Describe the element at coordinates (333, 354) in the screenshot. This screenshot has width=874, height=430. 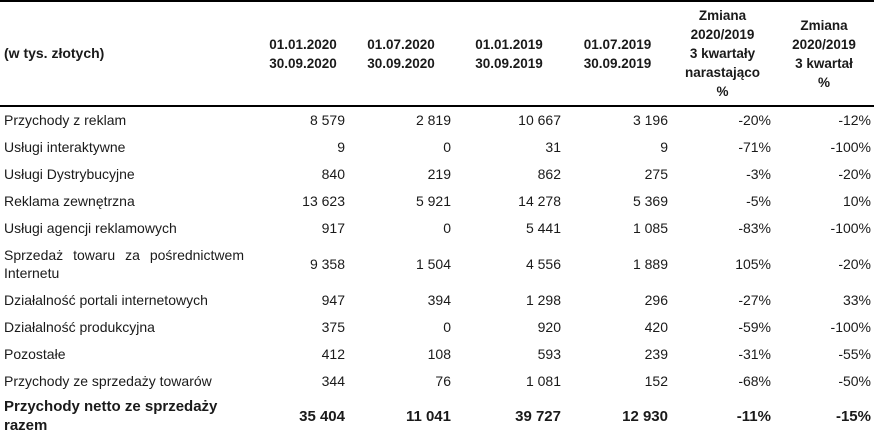
I see `value-cell: 412` at that location.